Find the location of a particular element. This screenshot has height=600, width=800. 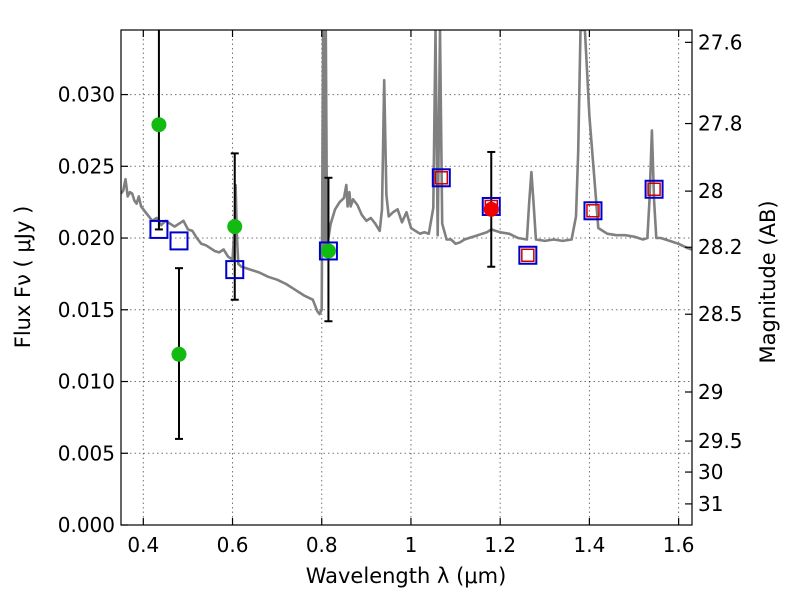

y2-axis-title: Magnitude (AB) is located at coordinates (768, 281).